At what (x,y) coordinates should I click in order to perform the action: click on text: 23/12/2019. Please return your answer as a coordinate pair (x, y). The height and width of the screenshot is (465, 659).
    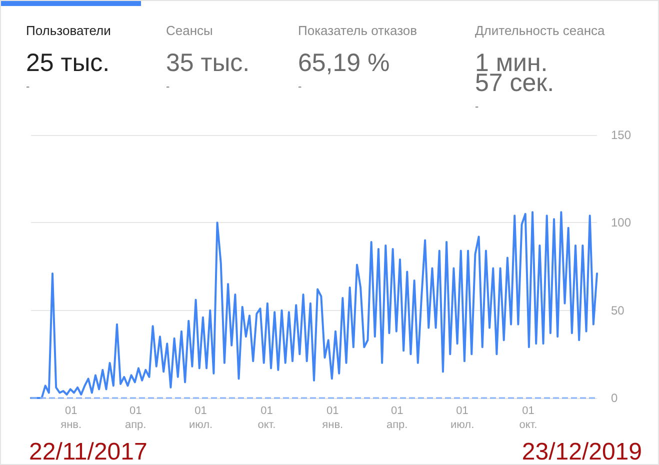
    Looking at the image, I should click on (582, 451).